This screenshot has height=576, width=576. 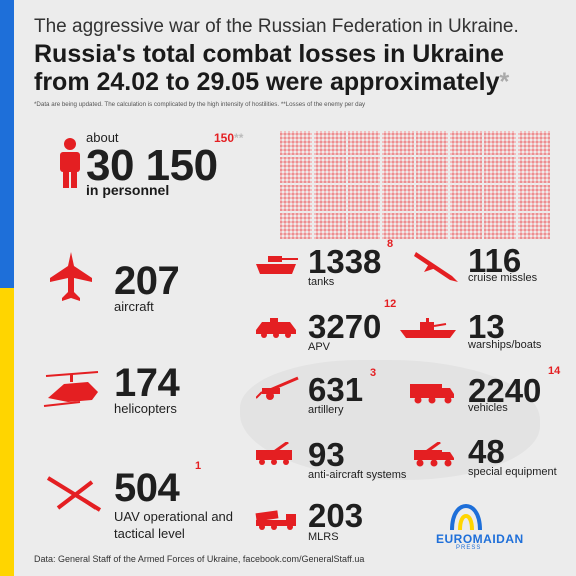 I want to click on personnel-value: 30 150, so click(x=152, y=165).